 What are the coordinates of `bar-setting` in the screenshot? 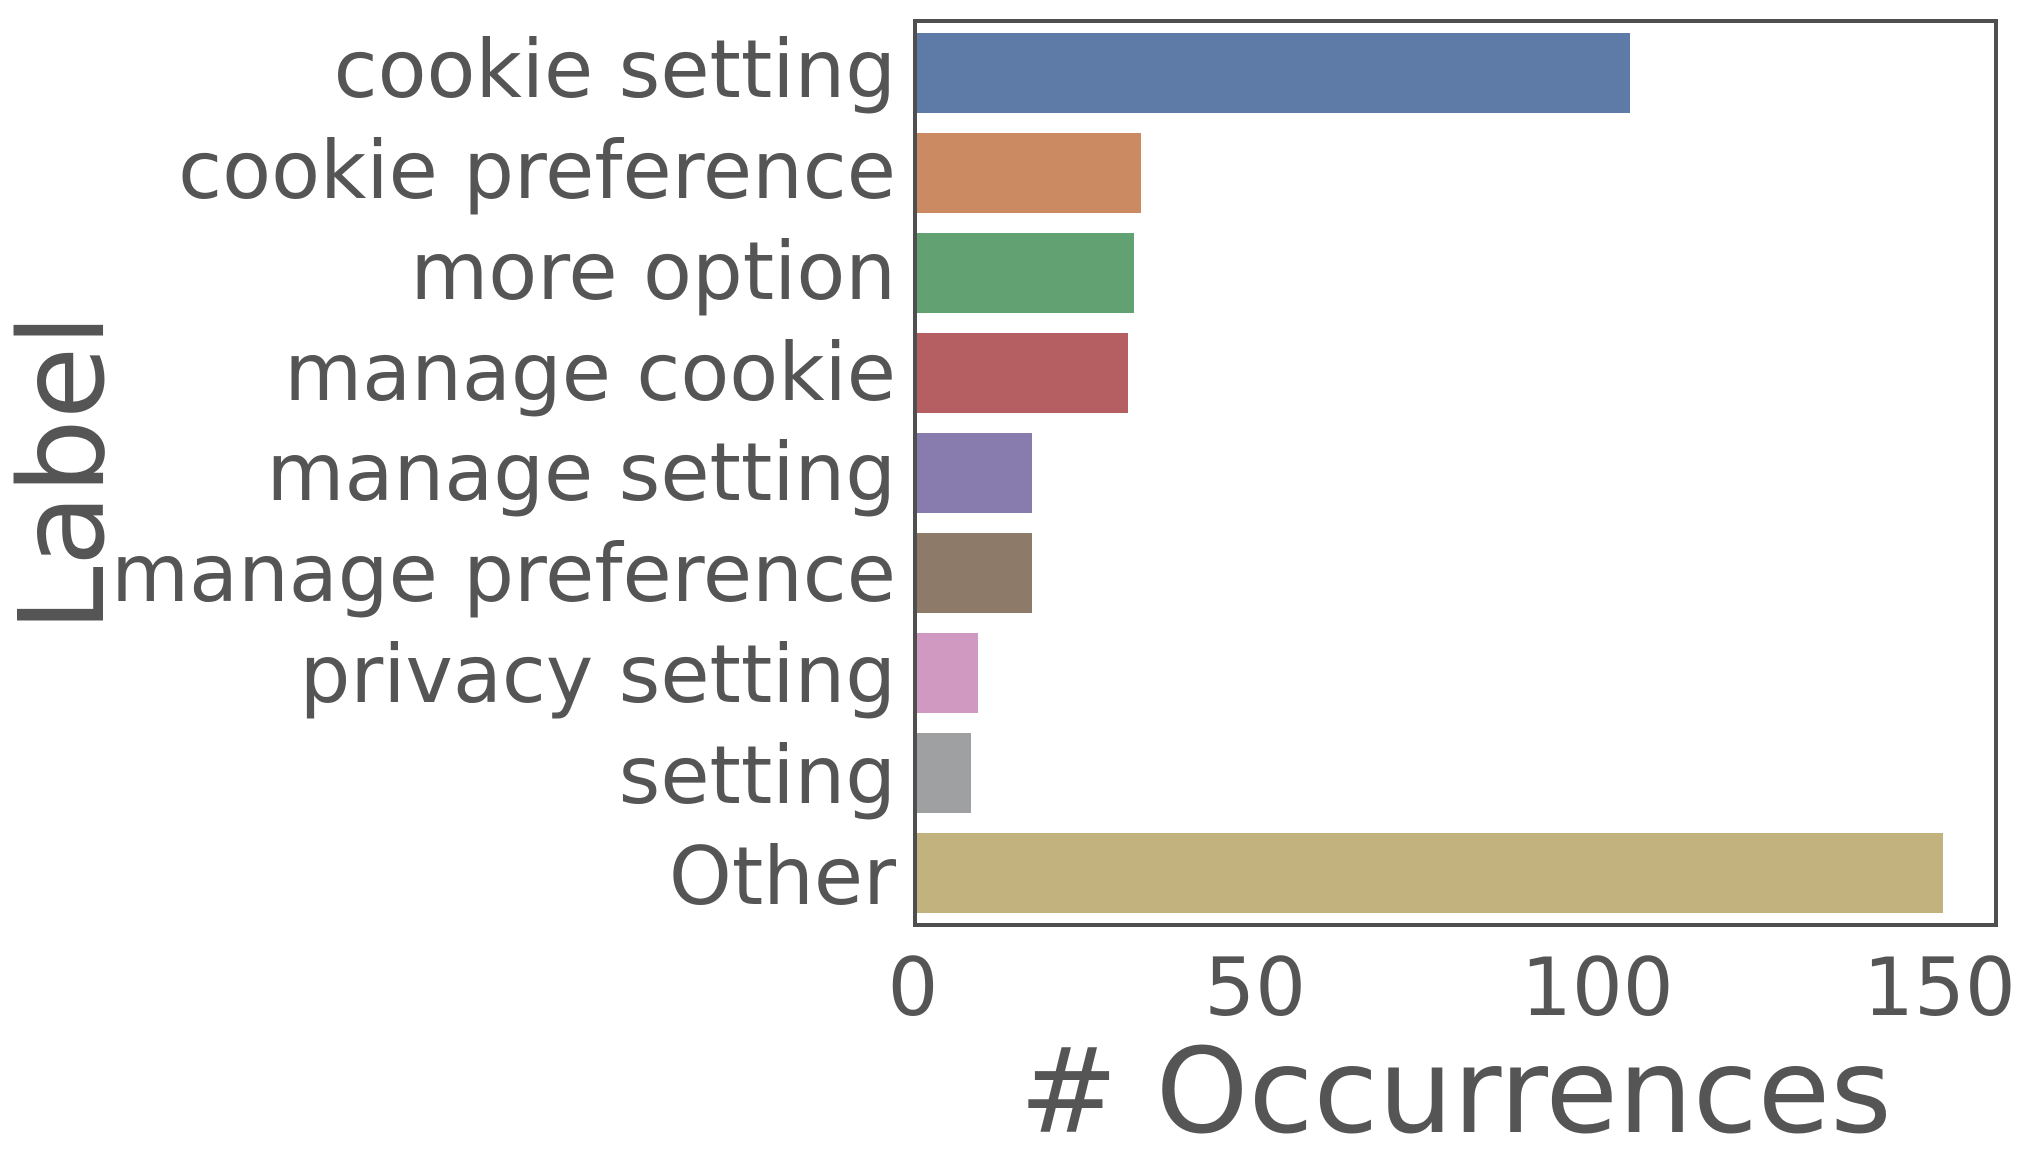 It's located at (944, 773).